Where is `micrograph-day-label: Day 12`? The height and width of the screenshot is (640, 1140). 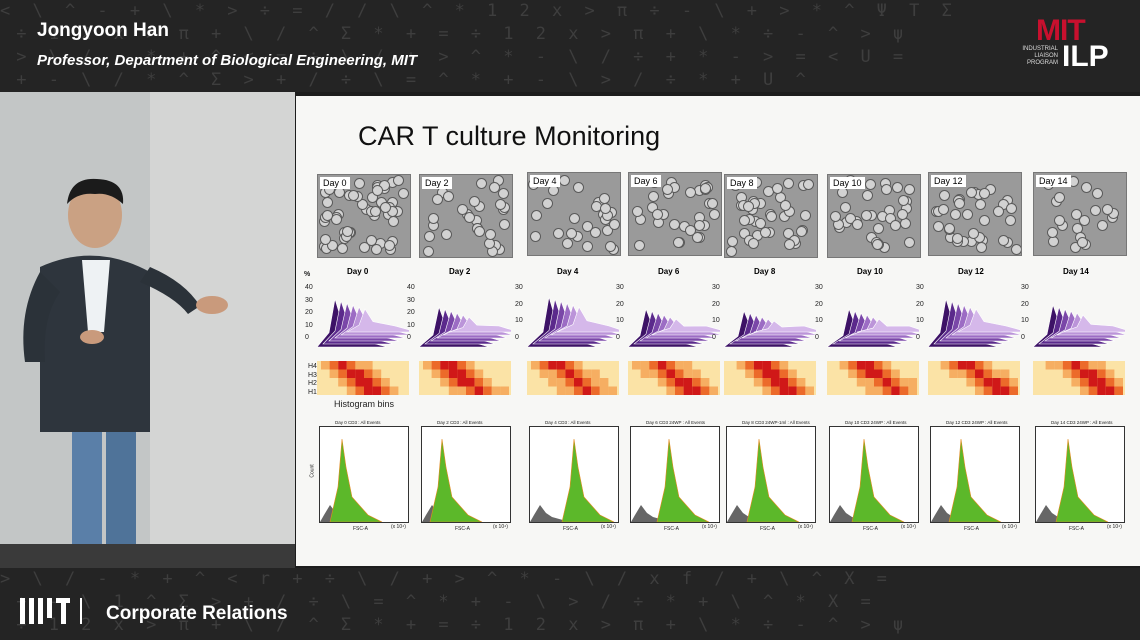 micrograph-day-label: Day 12 is located at coordinates (948, 181).